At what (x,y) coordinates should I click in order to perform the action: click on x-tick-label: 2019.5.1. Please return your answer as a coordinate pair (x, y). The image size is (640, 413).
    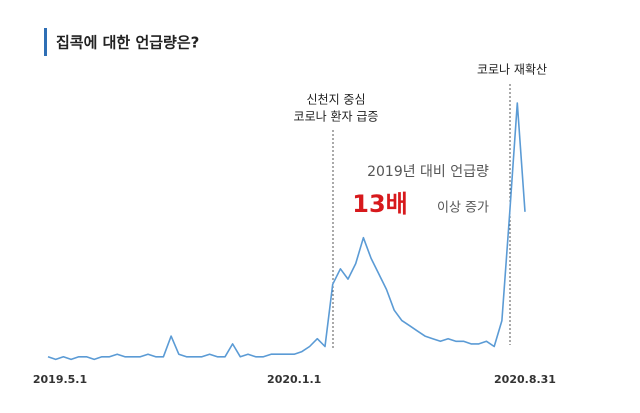
    Looking at the image, I should click on (60, 379).